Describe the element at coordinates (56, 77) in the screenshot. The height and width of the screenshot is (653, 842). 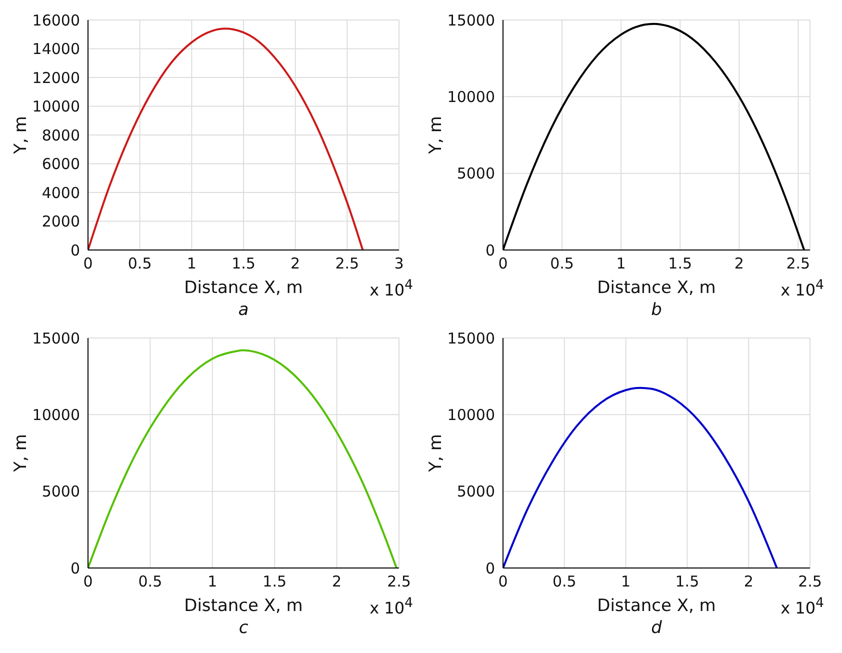
I see `y-tick-label: 12000` at that location.